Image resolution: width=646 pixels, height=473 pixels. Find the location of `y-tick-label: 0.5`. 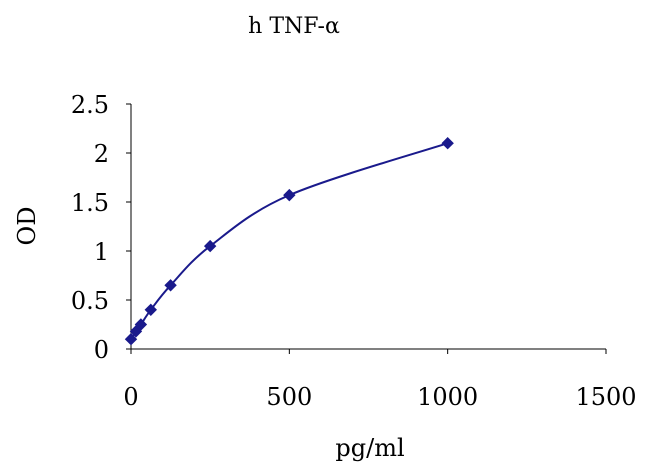

y-tick-label: 0.5 is located at coordinates (90, 301).